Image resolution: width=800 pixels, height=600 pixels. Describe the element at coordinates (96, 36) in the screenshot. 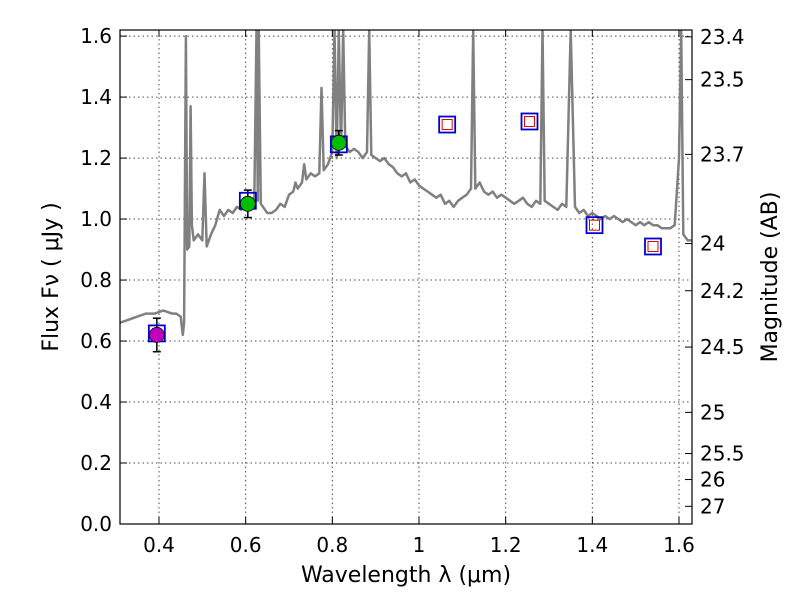

I see `y-tick-label: 1.6` at that location.